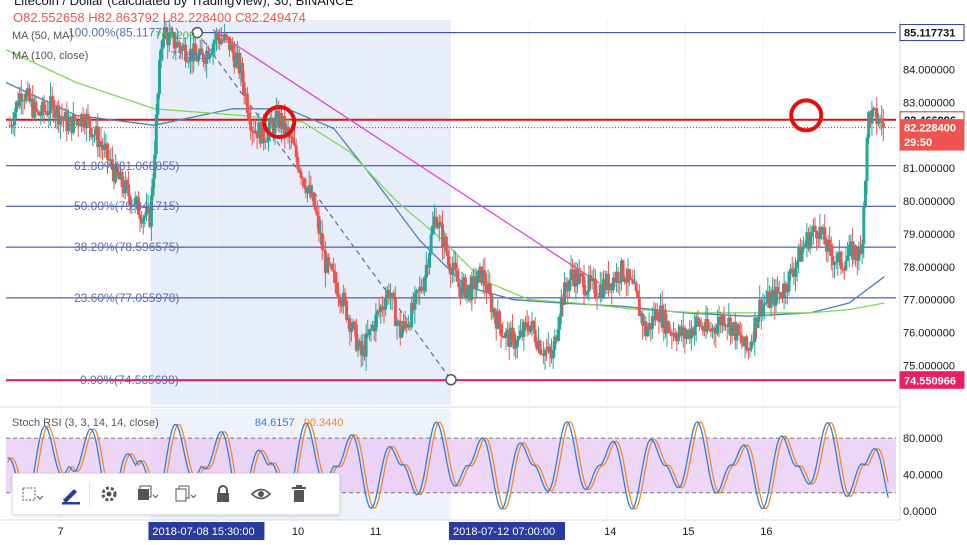  What do you see at coordinates (70, 494) in the screenshot?
I see `line-style-button` at bounding box center [70, 494].